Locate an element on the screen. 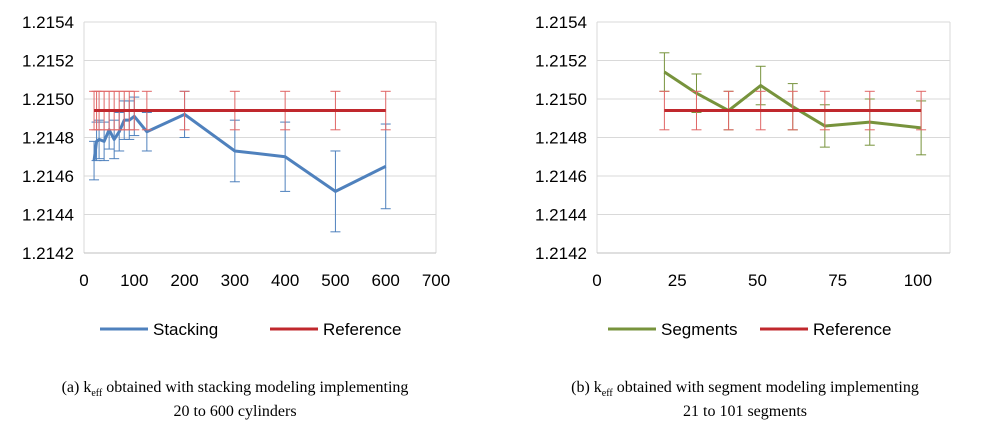 This screenshot has width=983, height=426. x-tick-label: 700 is located at coordinates (436, 280).